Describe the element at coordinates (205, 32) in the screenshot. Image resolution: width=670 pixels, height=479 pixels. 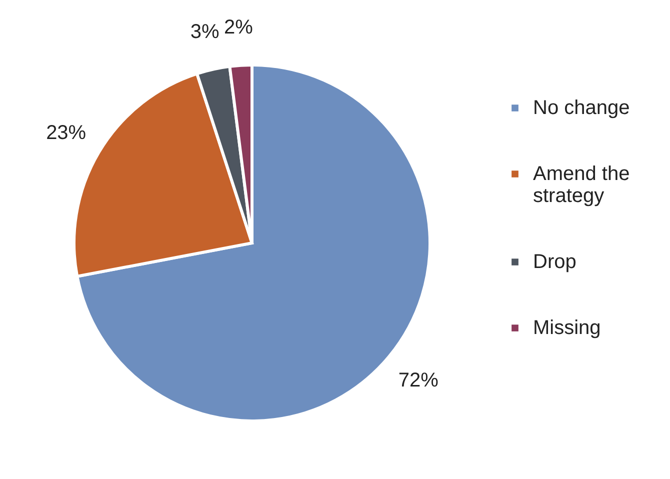
I see `data-label: 3%` at that location.